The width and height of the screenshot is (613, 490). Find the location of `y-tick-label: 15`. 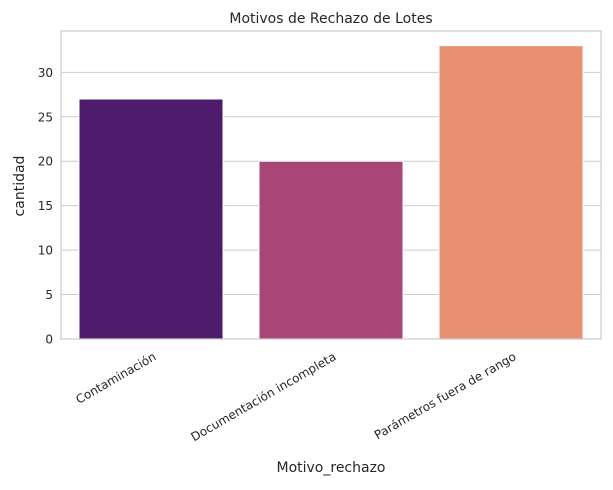

y-tick-label: 15 is located at coordinates (45, 206).